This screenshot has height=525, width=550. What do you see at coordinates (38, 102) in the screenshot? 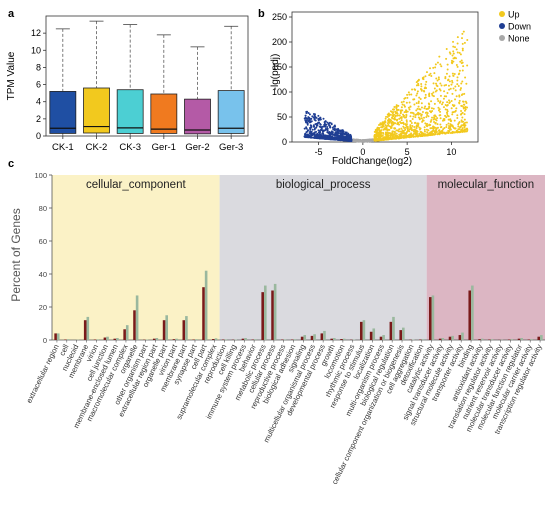
I see `y-tick-label: 4` at bounding box center [38, 102].